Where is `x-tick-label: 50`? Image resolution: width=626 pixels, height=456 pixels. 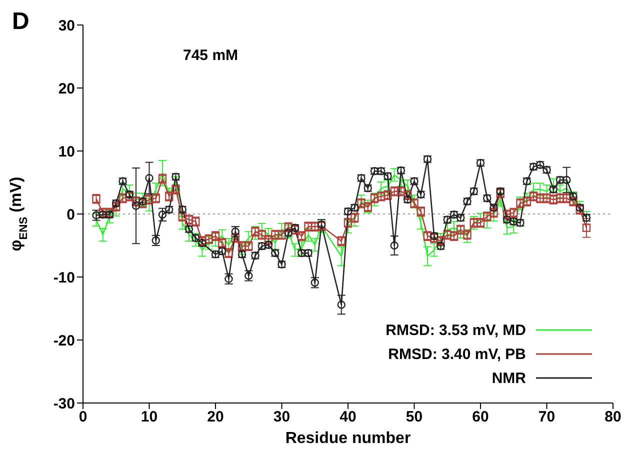 x-tick-label: 50 is located at coordinates (414, 417).